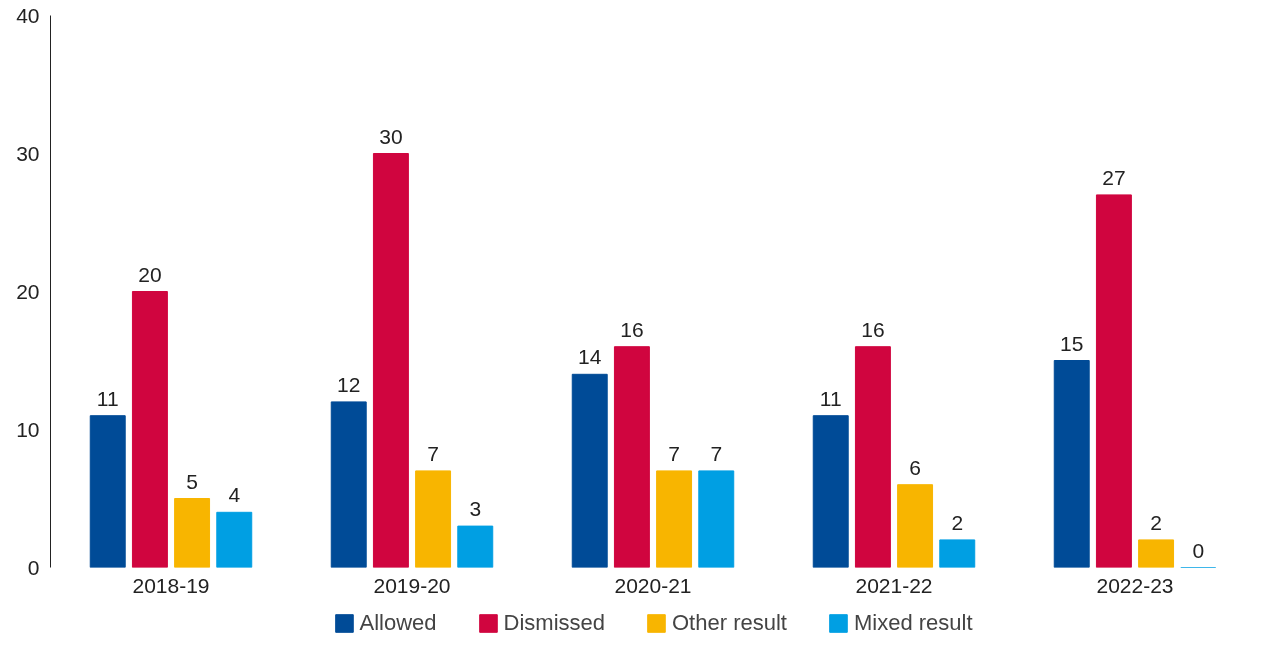  What do you see at coordinates (729, 622) in the screenshot?
I see `legend-label: Other result` at bounding box center [729, 622].